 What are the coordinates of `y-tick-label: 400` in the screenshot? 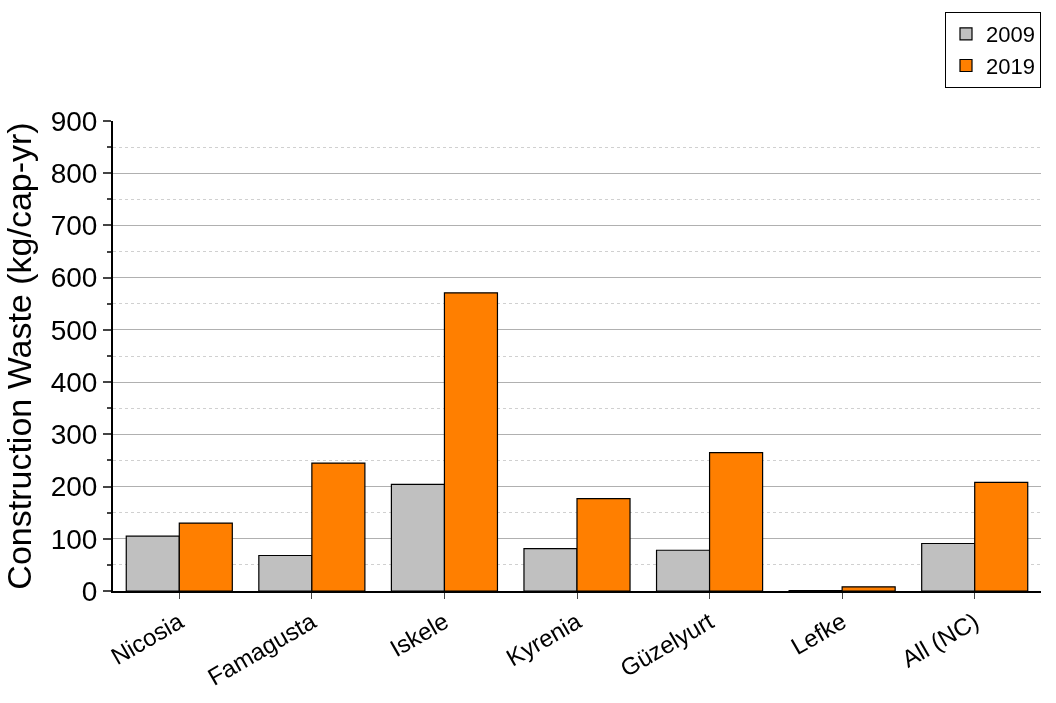 It's located at (74, 382).